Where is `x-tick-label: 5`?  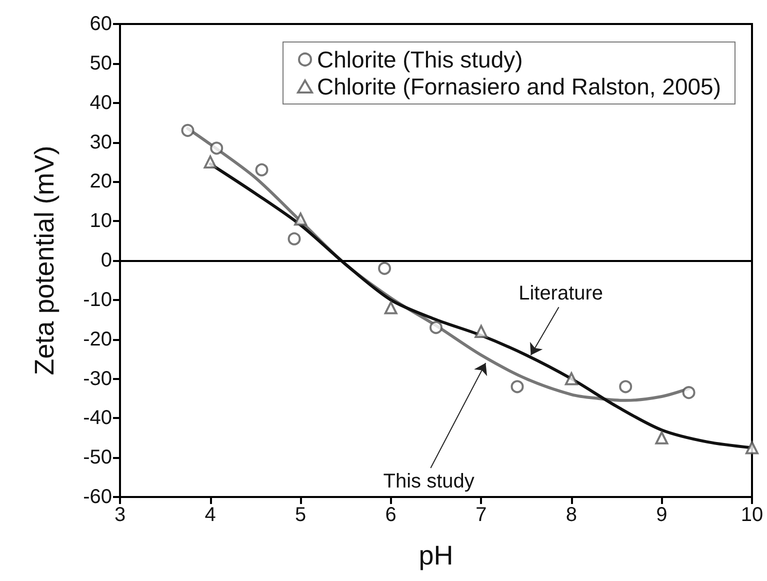
x-tick-label: 5 is located at coordinates (300, 515).